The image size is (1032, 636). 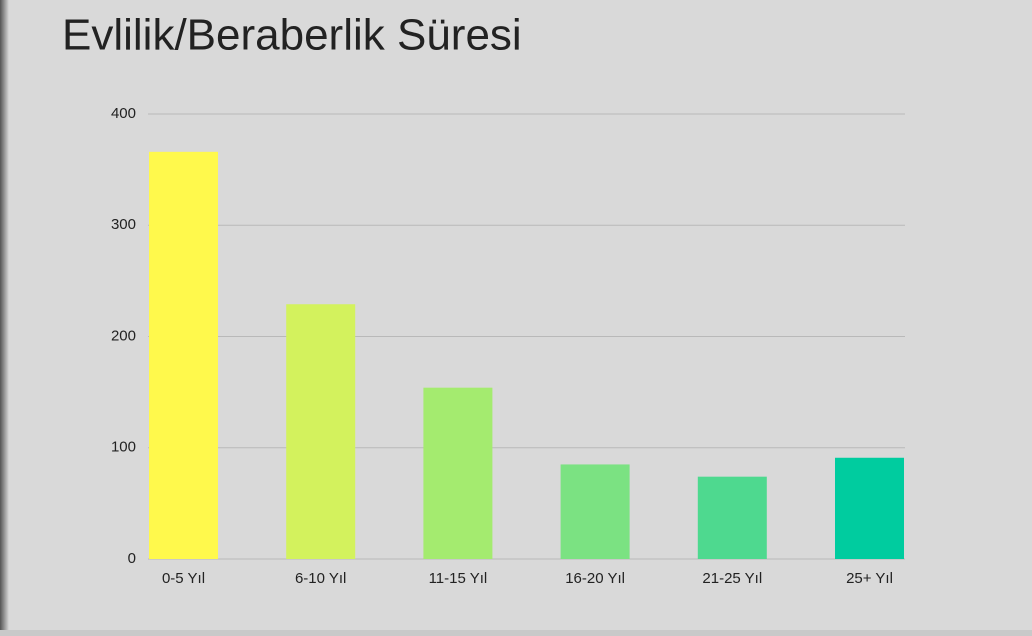 What do you see at coordinates (4, 318) in the screenshot?
I see `edge-shadow` at bounding box center [4, 318].